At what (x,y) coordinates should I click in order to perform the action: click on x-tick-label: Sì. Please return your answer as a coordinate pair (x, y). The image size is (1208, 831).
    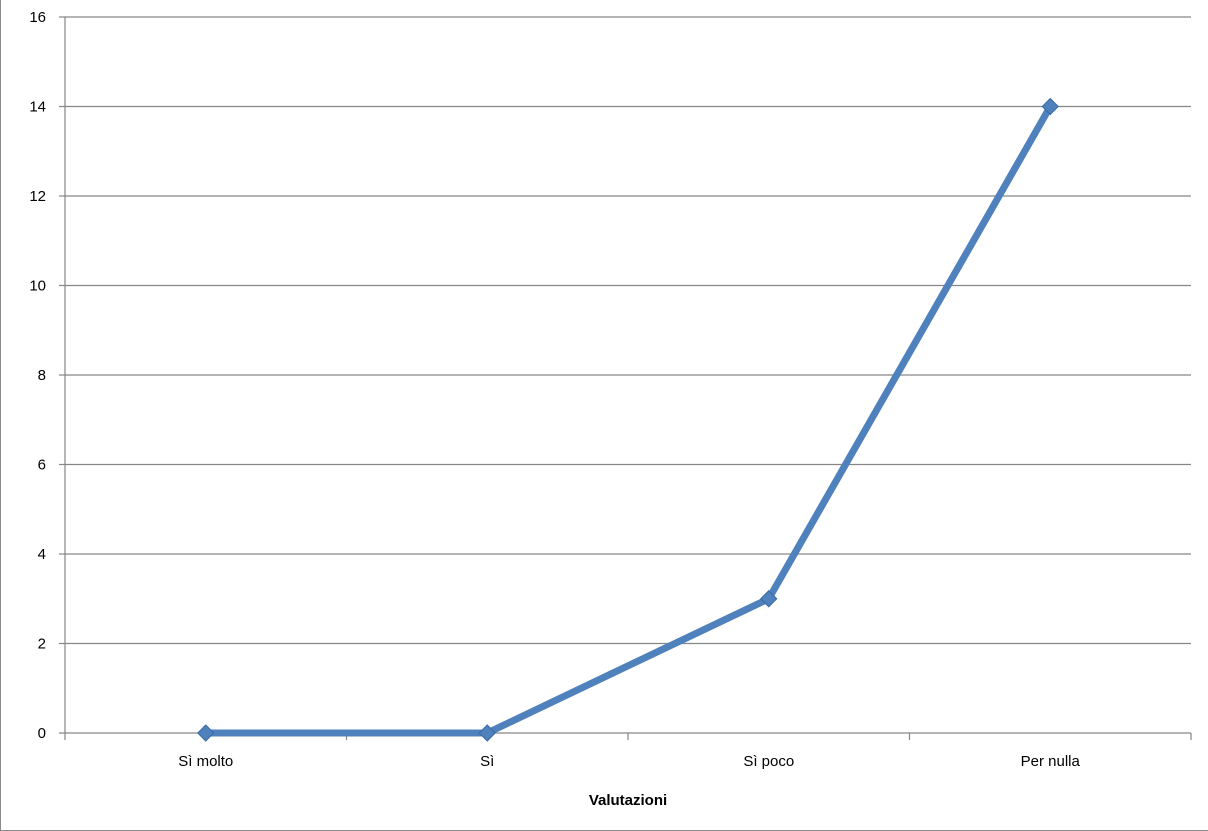
    Looking at the image, I should click on (487, 761).